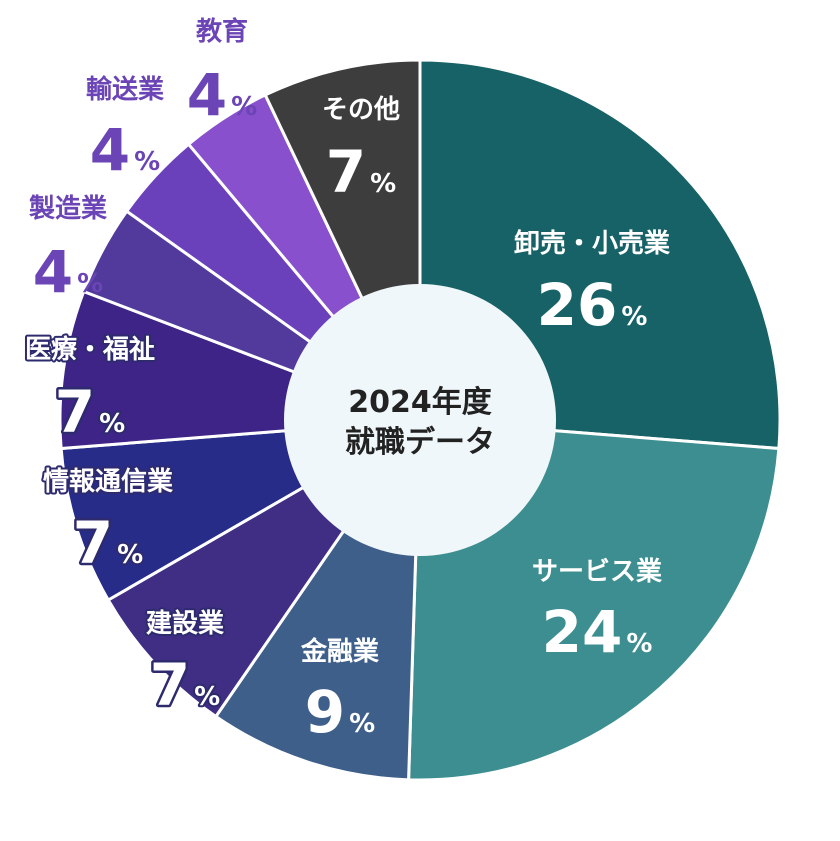 The width and height of the screenshot is (840, 841). I want to click on slice-label-5: 情報通信業, so click(108, 482).